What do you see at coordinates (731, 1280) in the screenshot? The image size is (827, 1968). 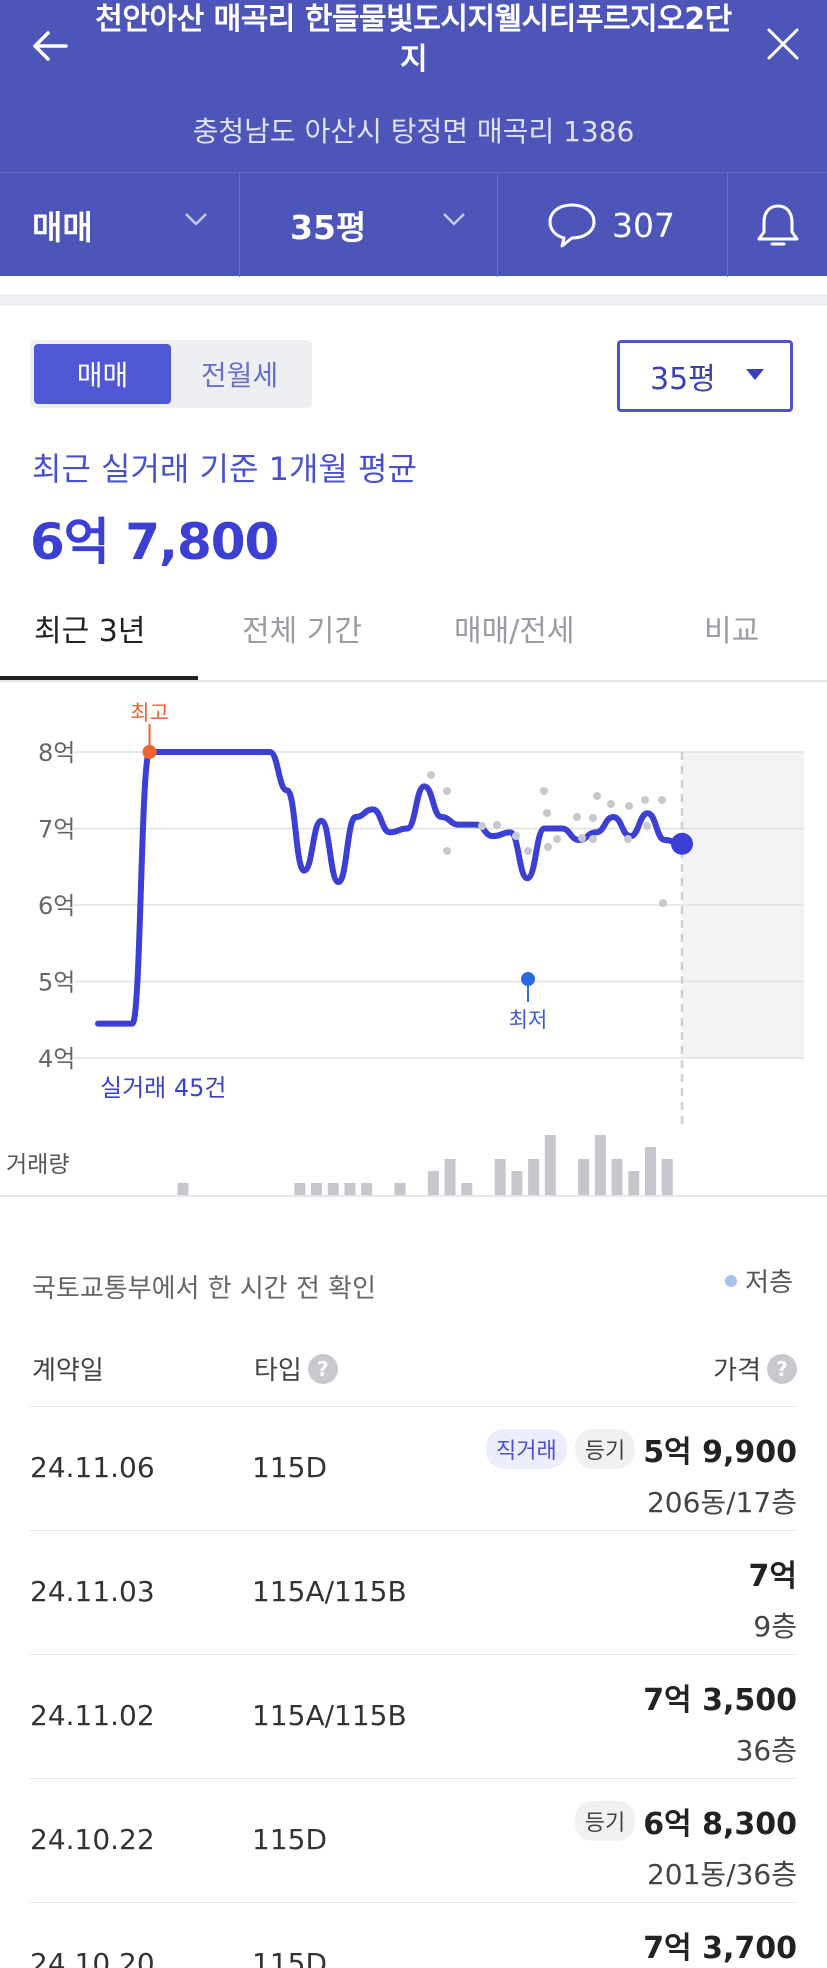 I see `legend-dot` at bounding box center [731, 1280].